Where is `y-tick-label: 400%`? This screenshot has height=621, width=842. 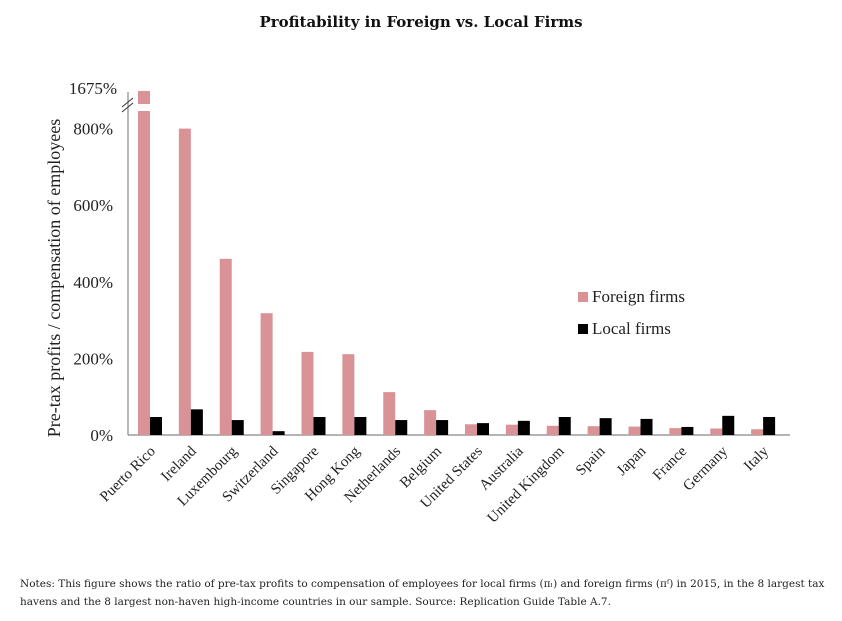
y-tick-label: 400% is located at coordinates (93, 282).